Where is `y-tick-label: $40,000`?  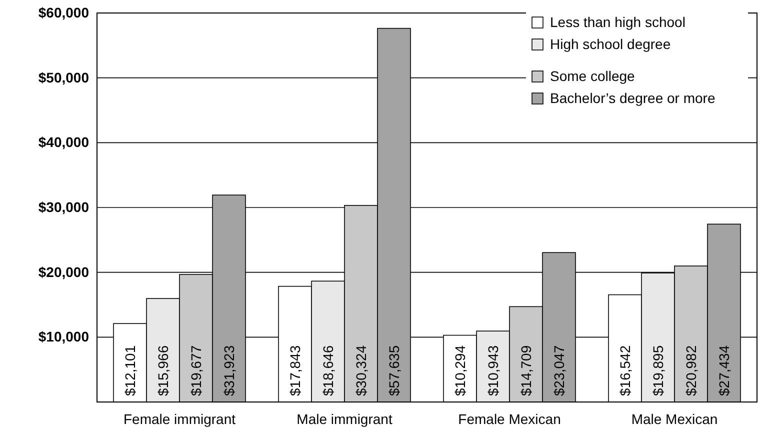 y-tick-label: $40,000 is located at coordinates (64, 142).